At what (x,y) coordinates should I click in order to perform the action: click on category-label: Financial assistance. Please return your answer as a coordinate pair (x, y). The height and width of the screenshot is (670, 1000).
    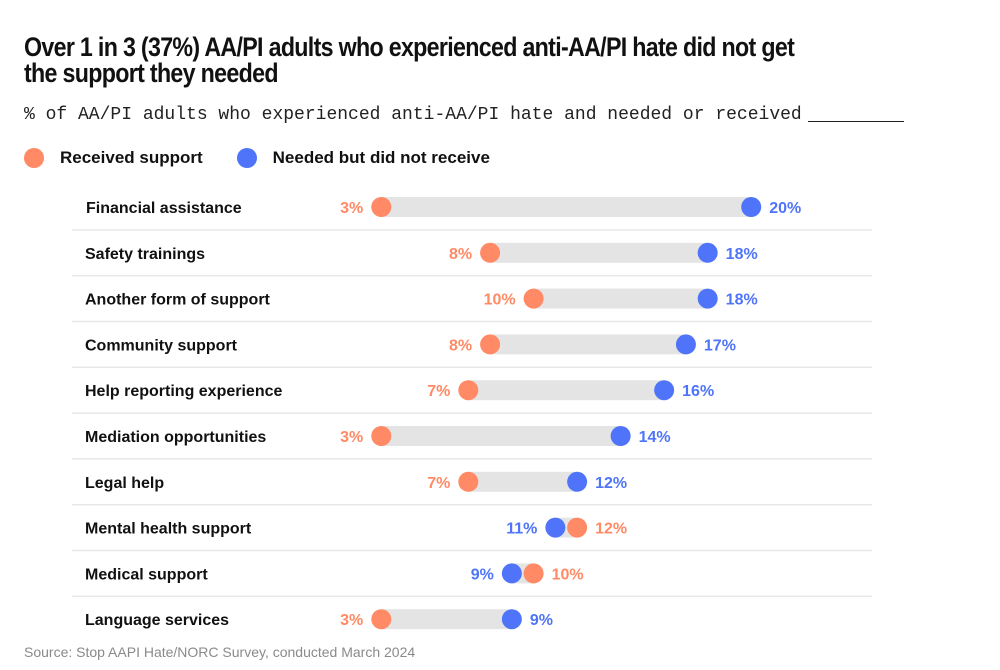
    Looking at the image, I should click on (164, 208).